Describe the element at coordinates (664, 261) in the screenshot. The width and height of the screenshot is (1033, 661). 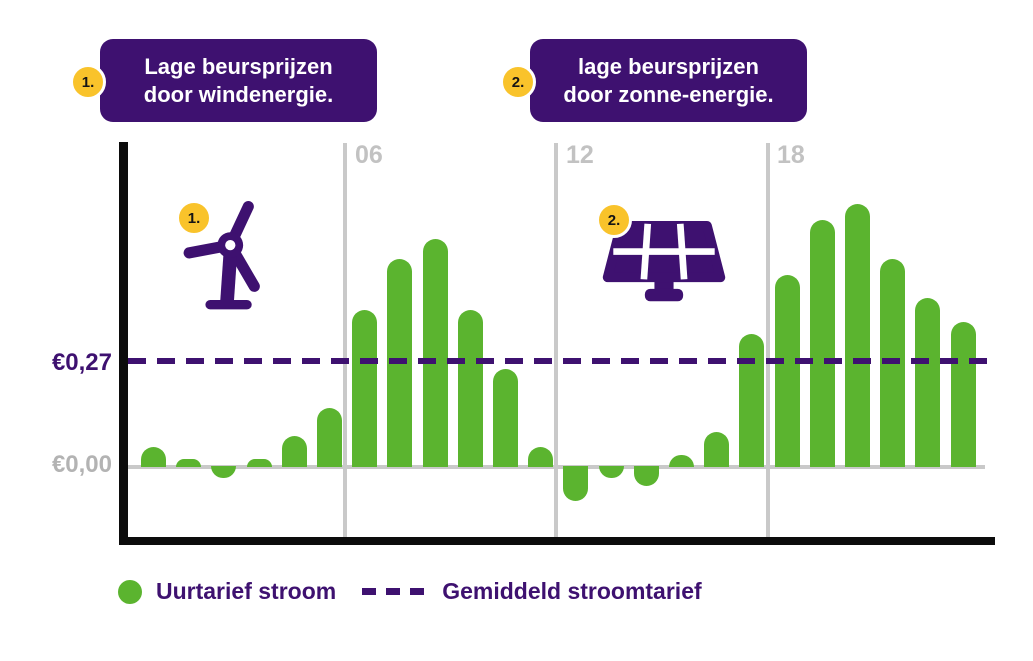
I see `solar-panel-icon` at that location.